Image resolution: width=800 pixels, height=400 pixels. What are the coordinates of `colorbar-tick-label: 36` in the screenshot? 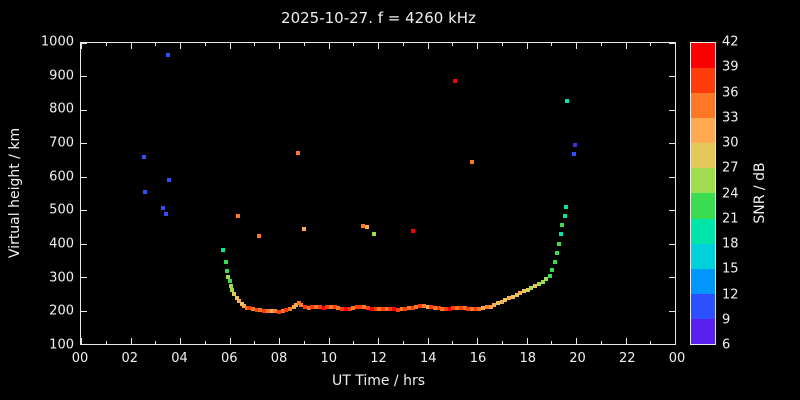 It's located at (730, 92).